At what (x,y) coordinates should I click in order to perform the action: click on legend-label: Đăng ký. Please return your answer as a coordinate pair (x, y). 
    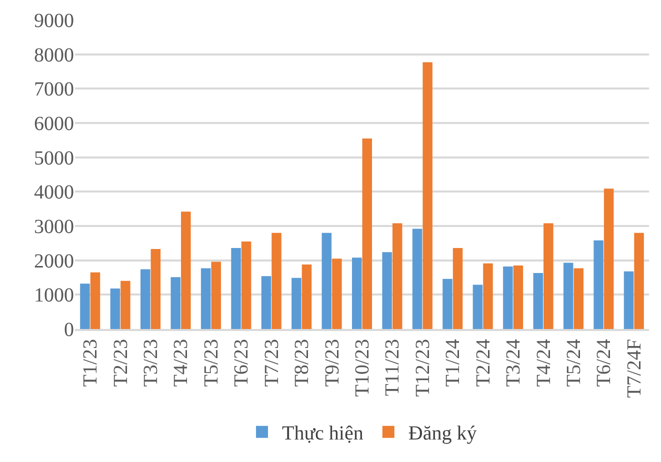
    Looking at the image, I should click on (442, 433).